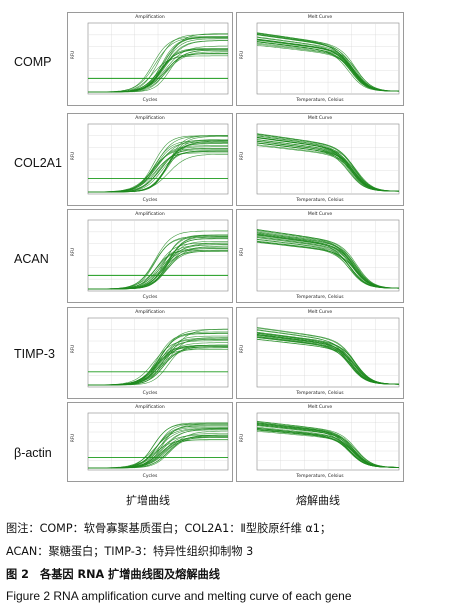 This screenshot has width=463, height=614. I want to click on amplification-panel-comp: Amplification Cycles RFU, so click(150, 59).